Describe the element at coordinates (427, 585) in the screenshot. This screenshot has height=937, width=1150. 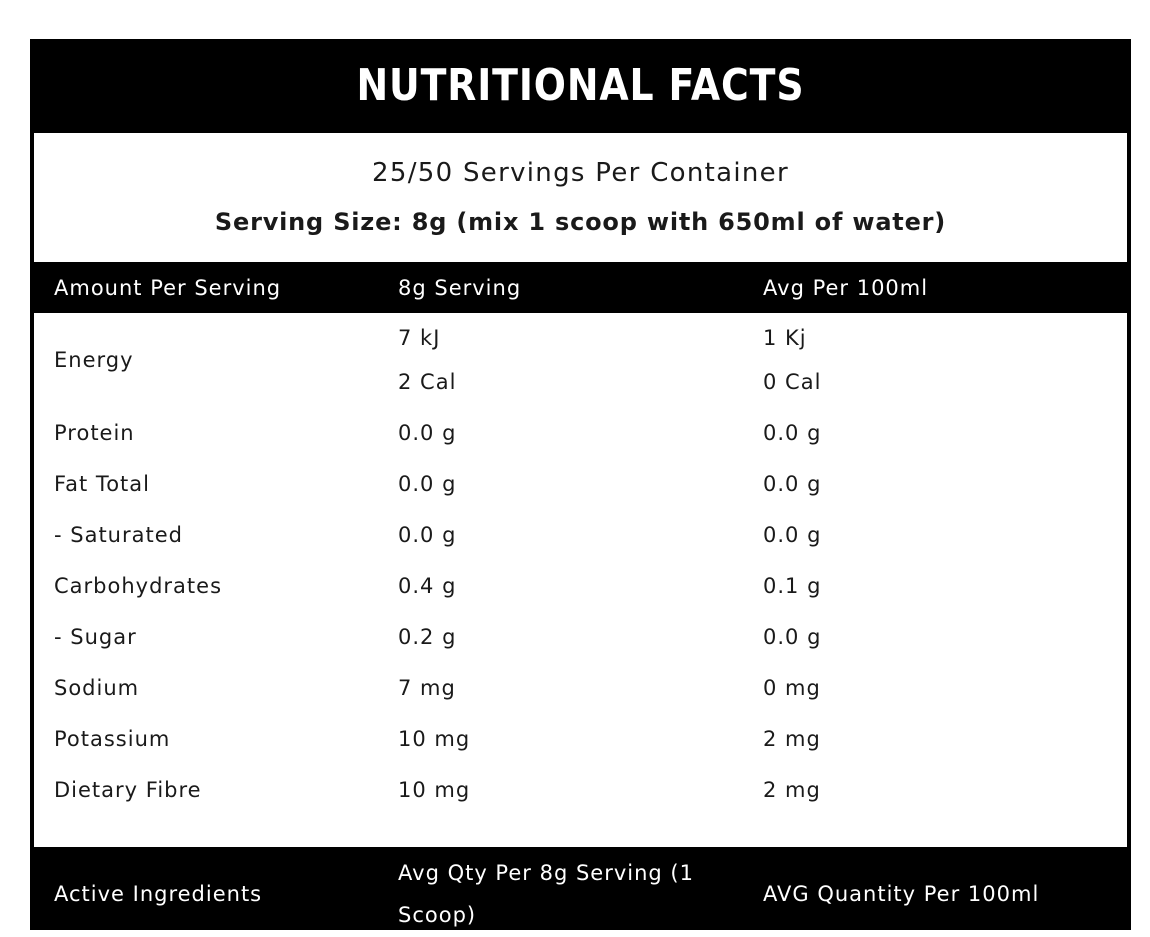
I see `nutrient-serving-value: 0.4 g` at that location.